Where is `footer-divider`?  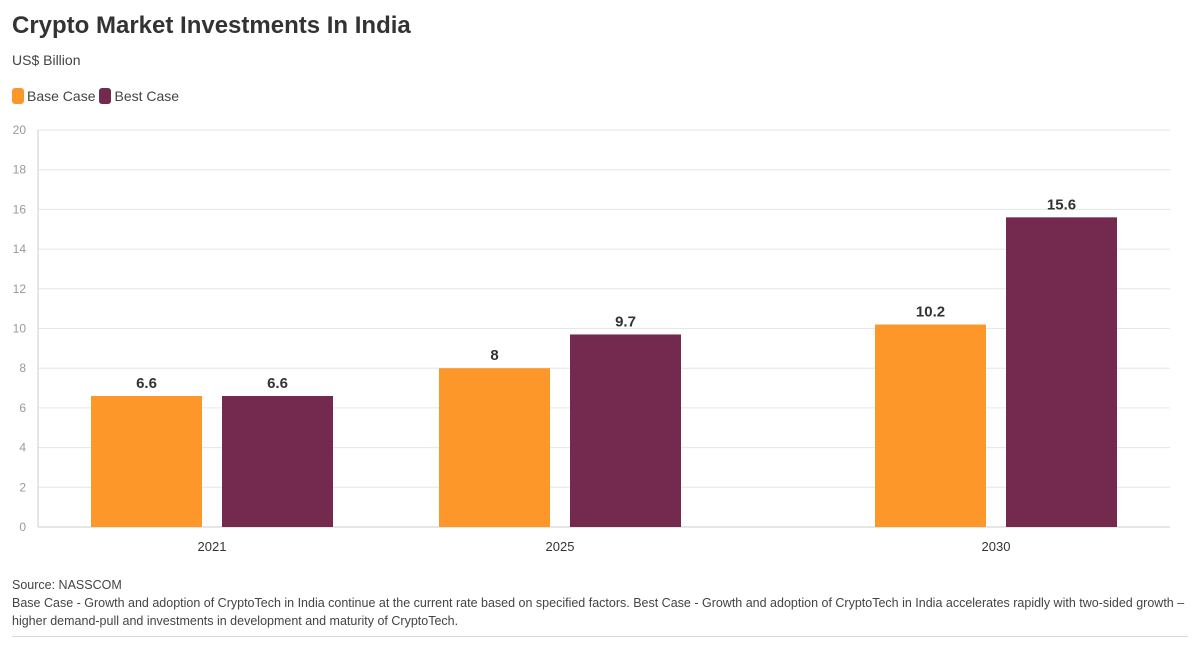
footer-divider is located at coordinates (600, 636).